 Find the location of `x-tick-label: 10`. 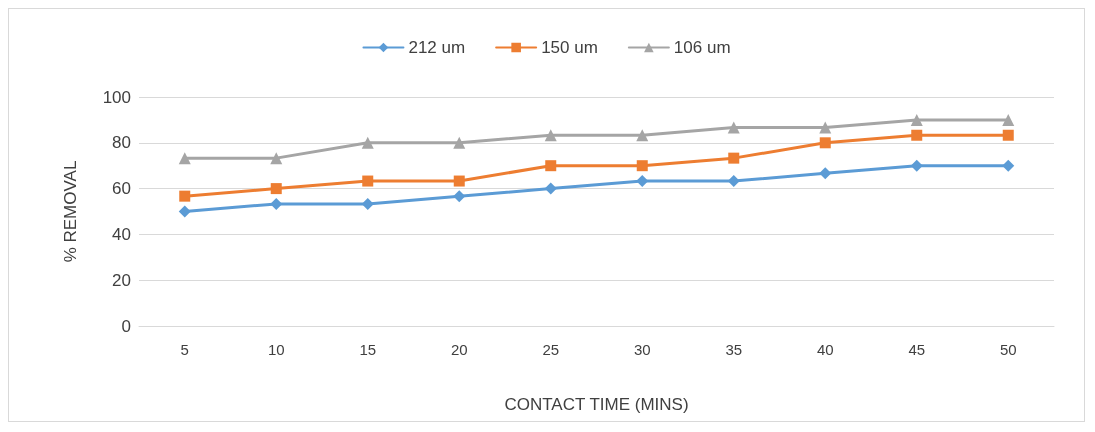

x-tick-label: 10 is located at coordinates (276, 349).